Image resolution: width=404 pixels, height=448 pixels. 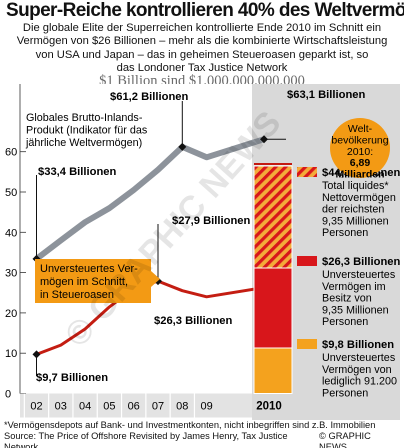 I want to click on data-label: $33,4 Billionen, so click(x=77, y=172).